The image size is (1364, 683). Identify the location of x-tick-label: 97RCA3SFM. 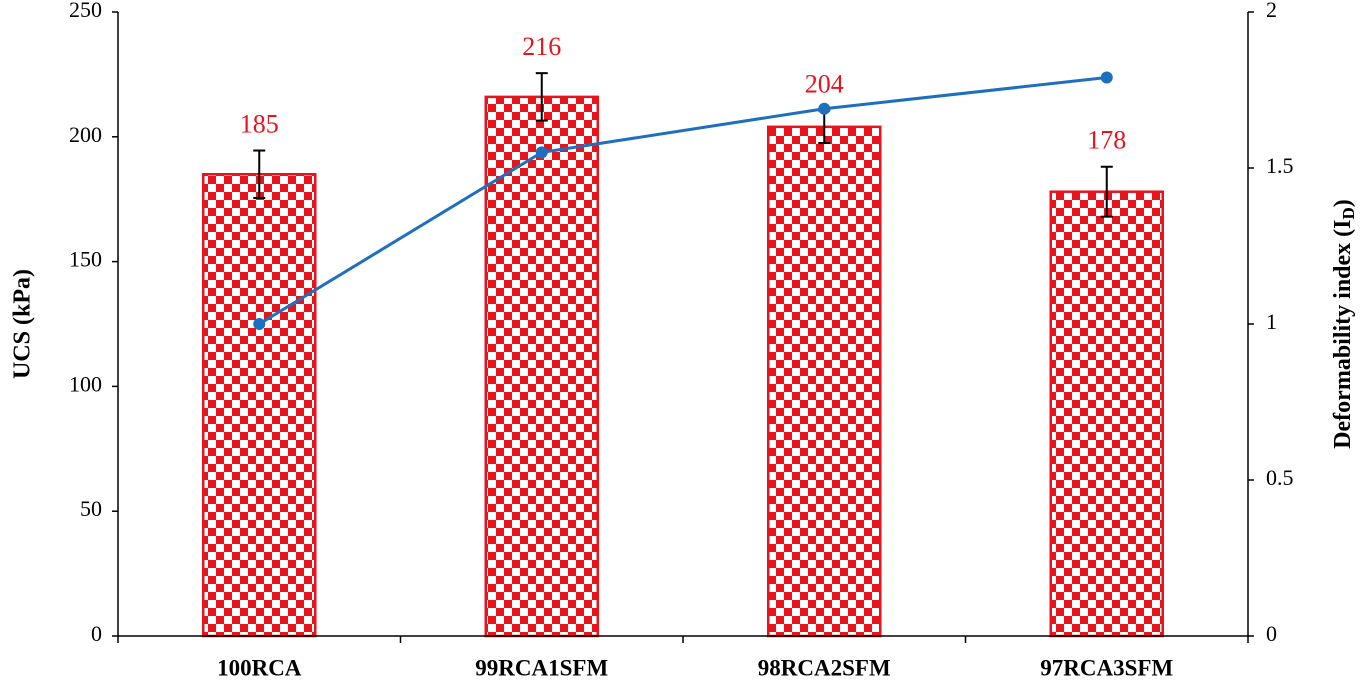
(1106, 667).